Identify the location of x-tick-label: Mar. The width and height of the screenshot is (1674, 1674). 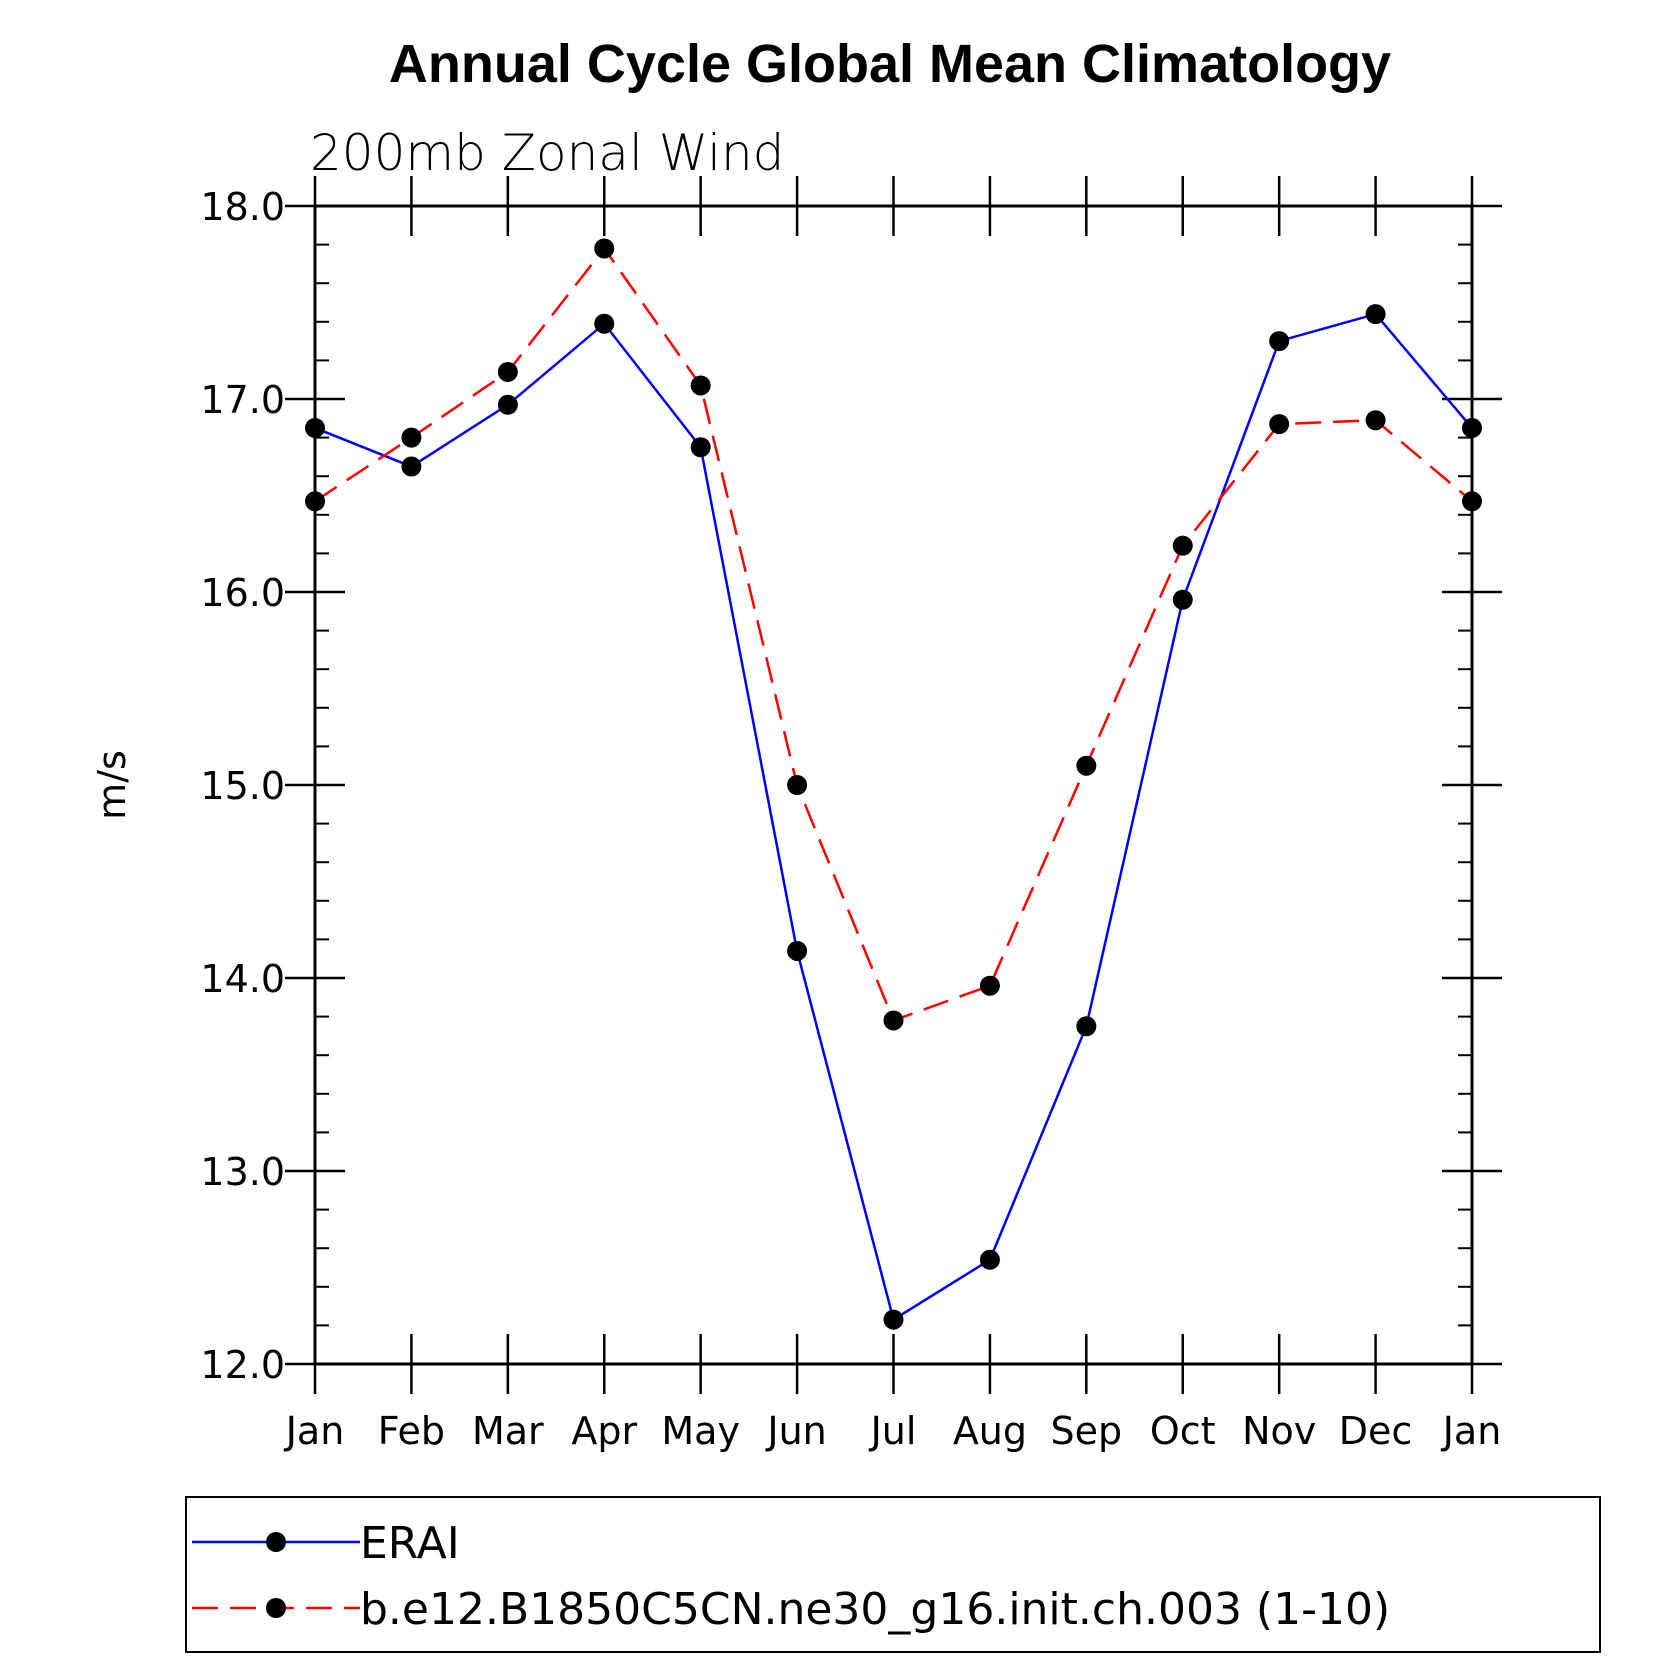
(508, 1431).